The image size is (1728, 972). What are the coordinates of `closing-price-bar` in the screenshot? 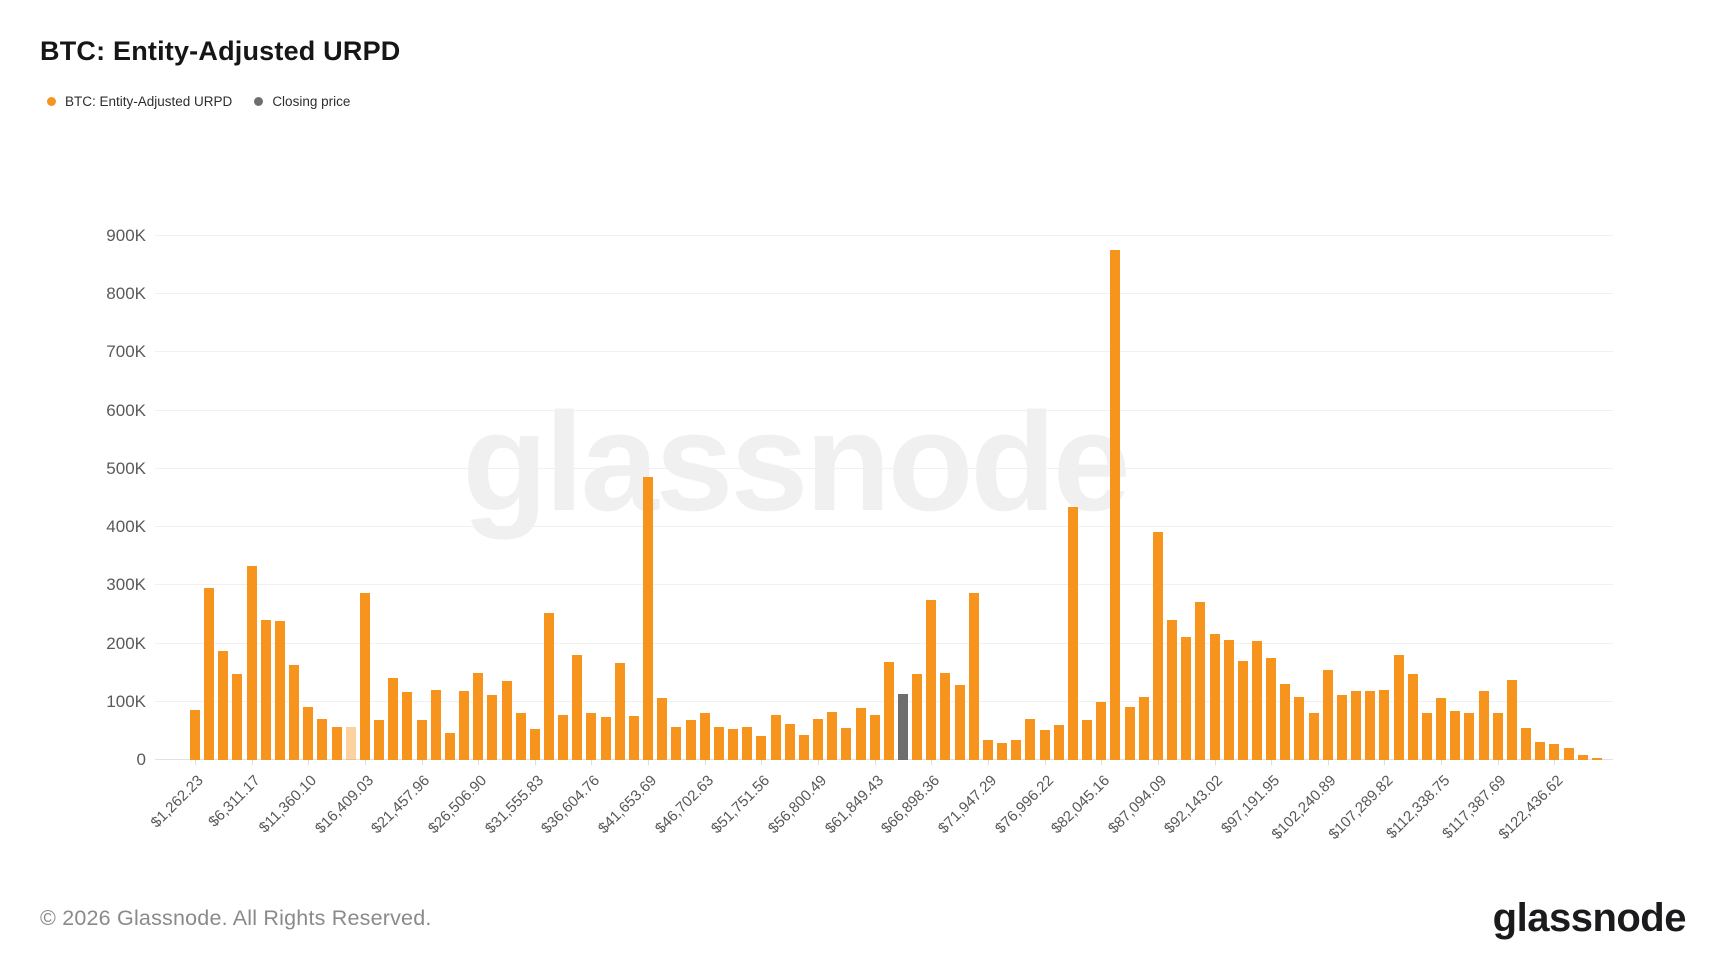 It's located at (903, 726).